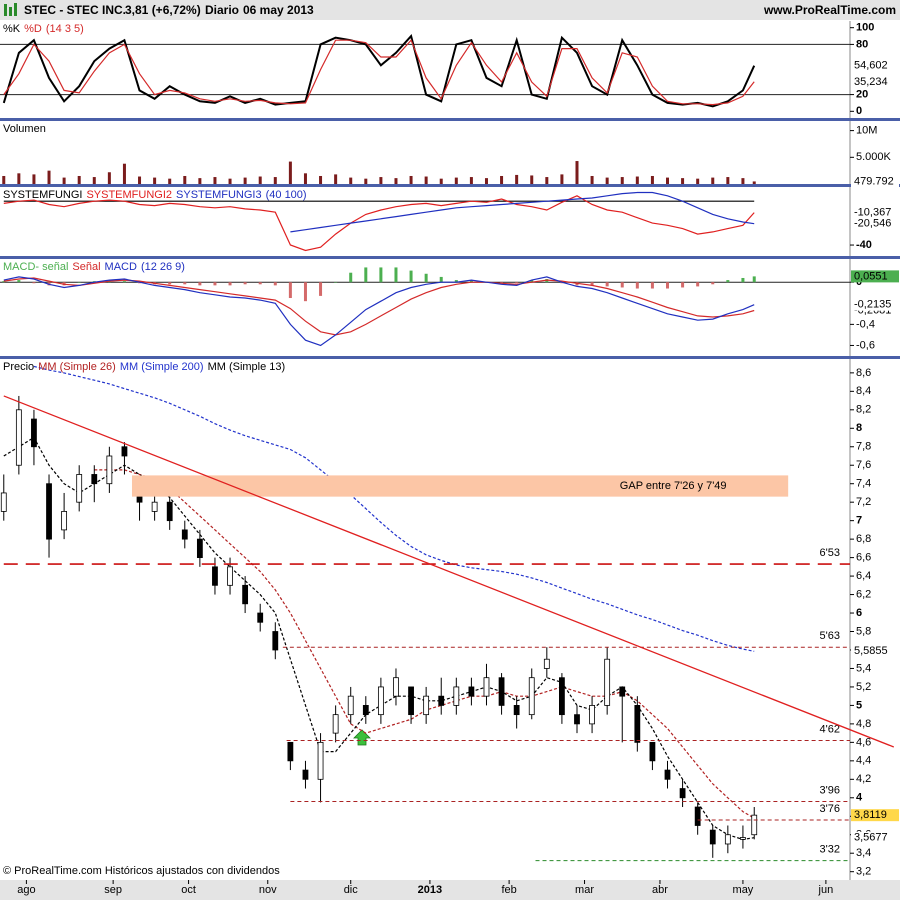 Image resolution: width=900 pixels, height=900 pixels. What do you see at coordinates (863, 373) in the screenshot?
I see `y-tick-label: 8,6` at bounding box center [863, 373].